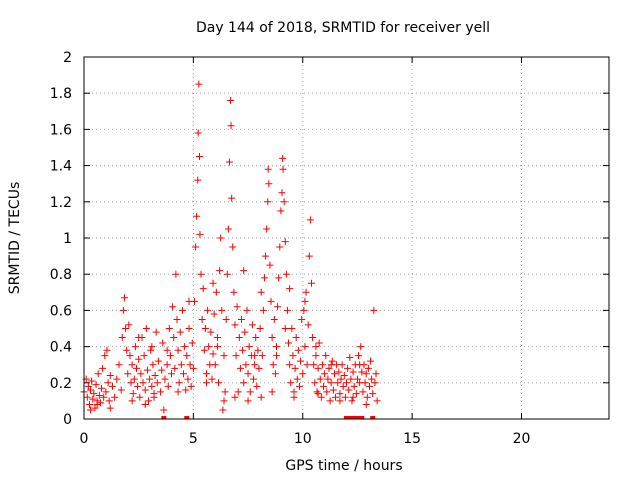  What do you see at coordinates (61, 275) in the screenshot?
I see `y-tick-label: 0.8` at bounding box center [61, 275].